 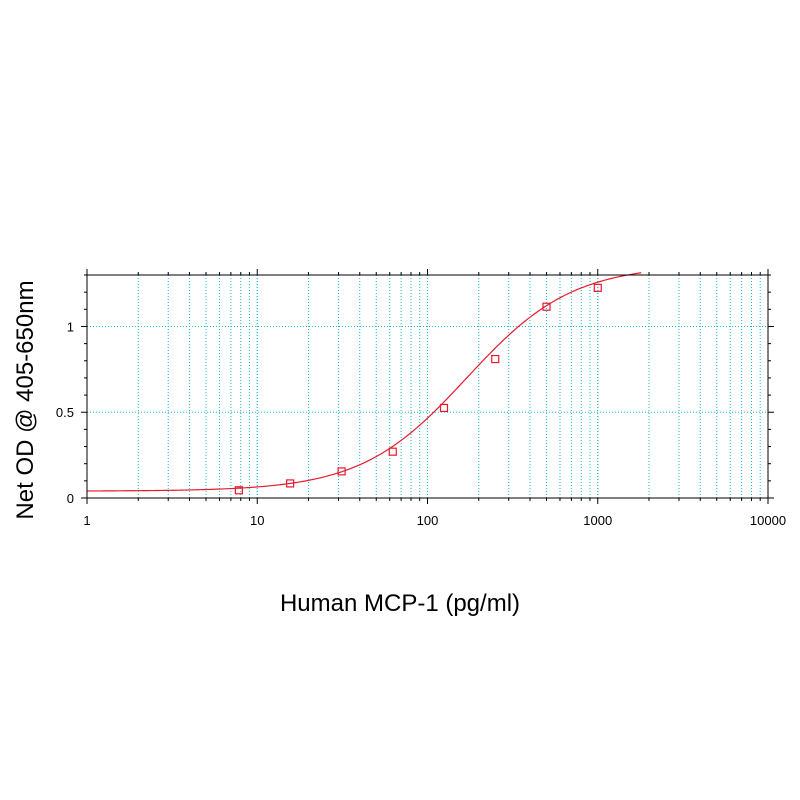 What do you see at coordinates (768, 520) in the screenshot?
I see `x-tick-label: 10000` at bounding box center [768, 520].